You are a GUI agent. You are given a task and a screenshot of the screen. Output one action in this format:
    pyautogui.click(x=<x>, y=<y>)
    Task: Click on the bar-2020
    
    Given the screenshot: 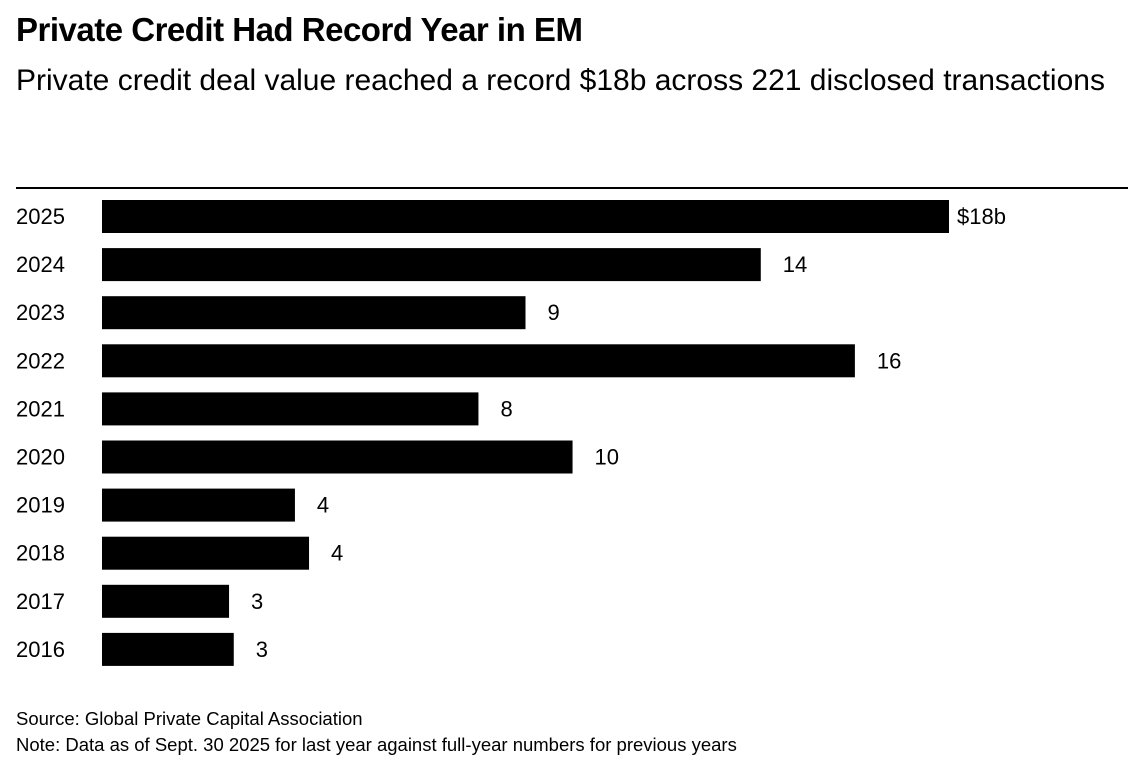 What is the action you would take?
    pyautogui.click(x=337, y=457)
    